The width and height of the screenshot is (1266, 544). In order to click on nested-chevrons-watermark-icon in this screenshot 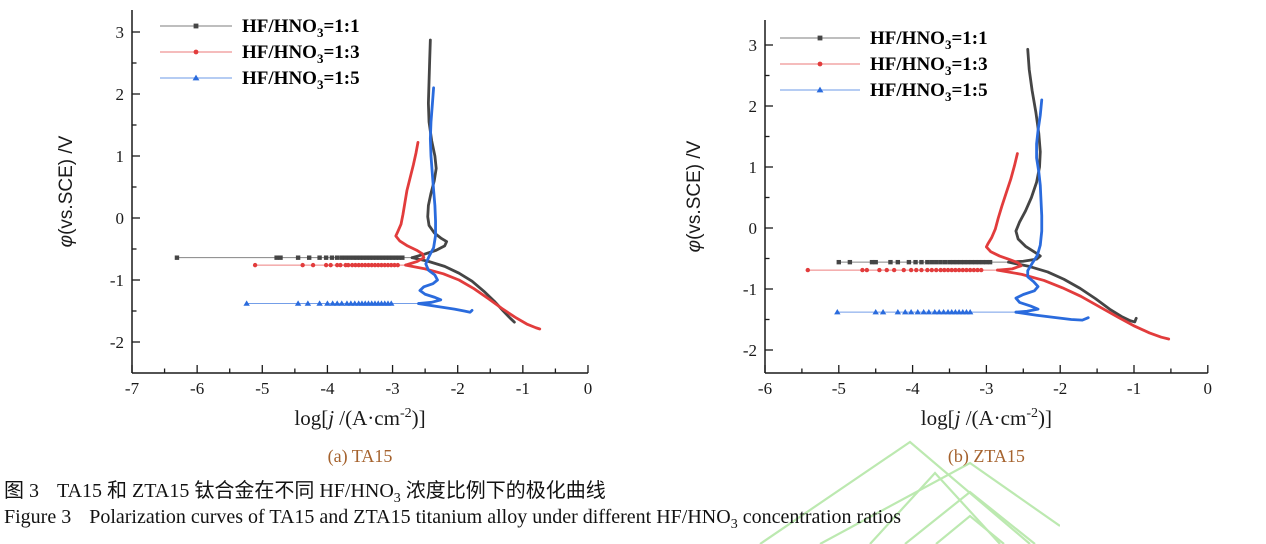, I will do `click(909, 492)`.